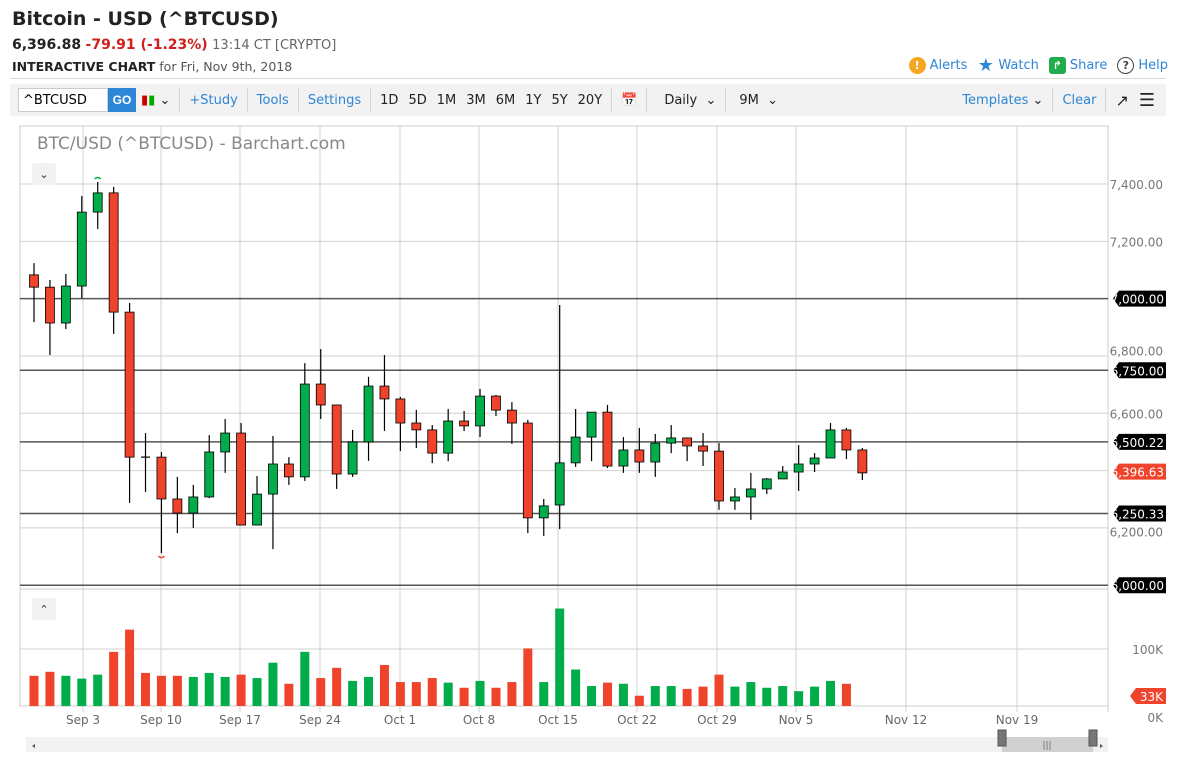  I want to click on alerts-link: ! Alerts, so click(938, 65).